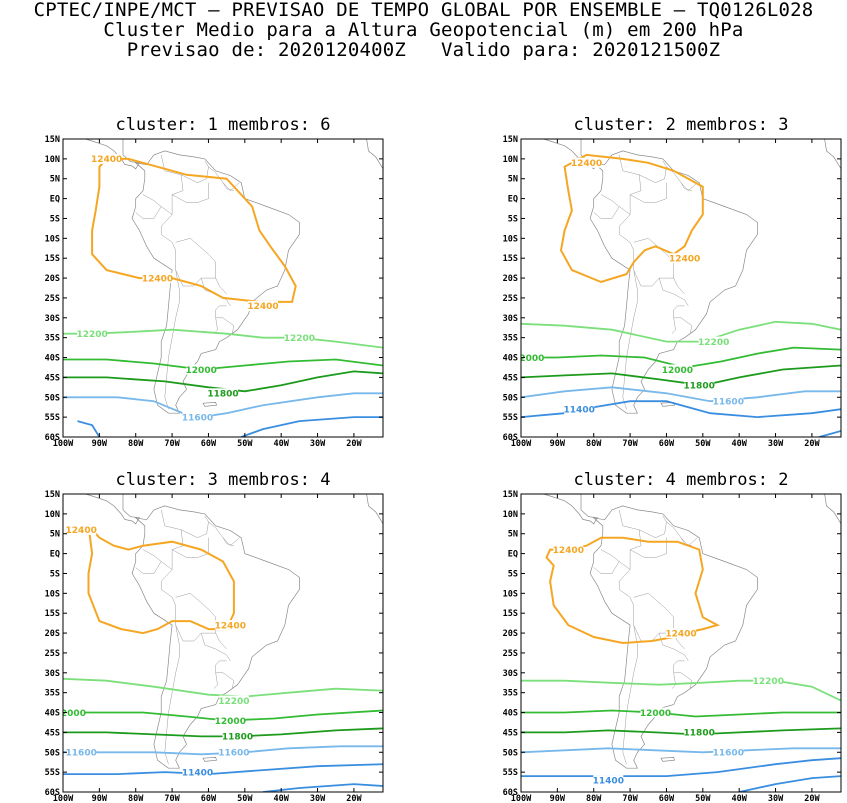 The image size is (847, 803). I want to click on lon-label: 40W, so click(740, 444).